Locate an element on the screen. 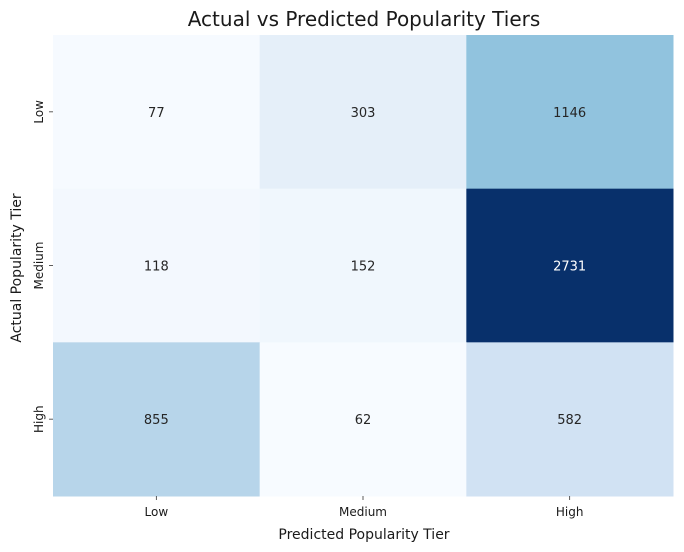  cell-value-label: 303 is located at coordinates (363, 113).